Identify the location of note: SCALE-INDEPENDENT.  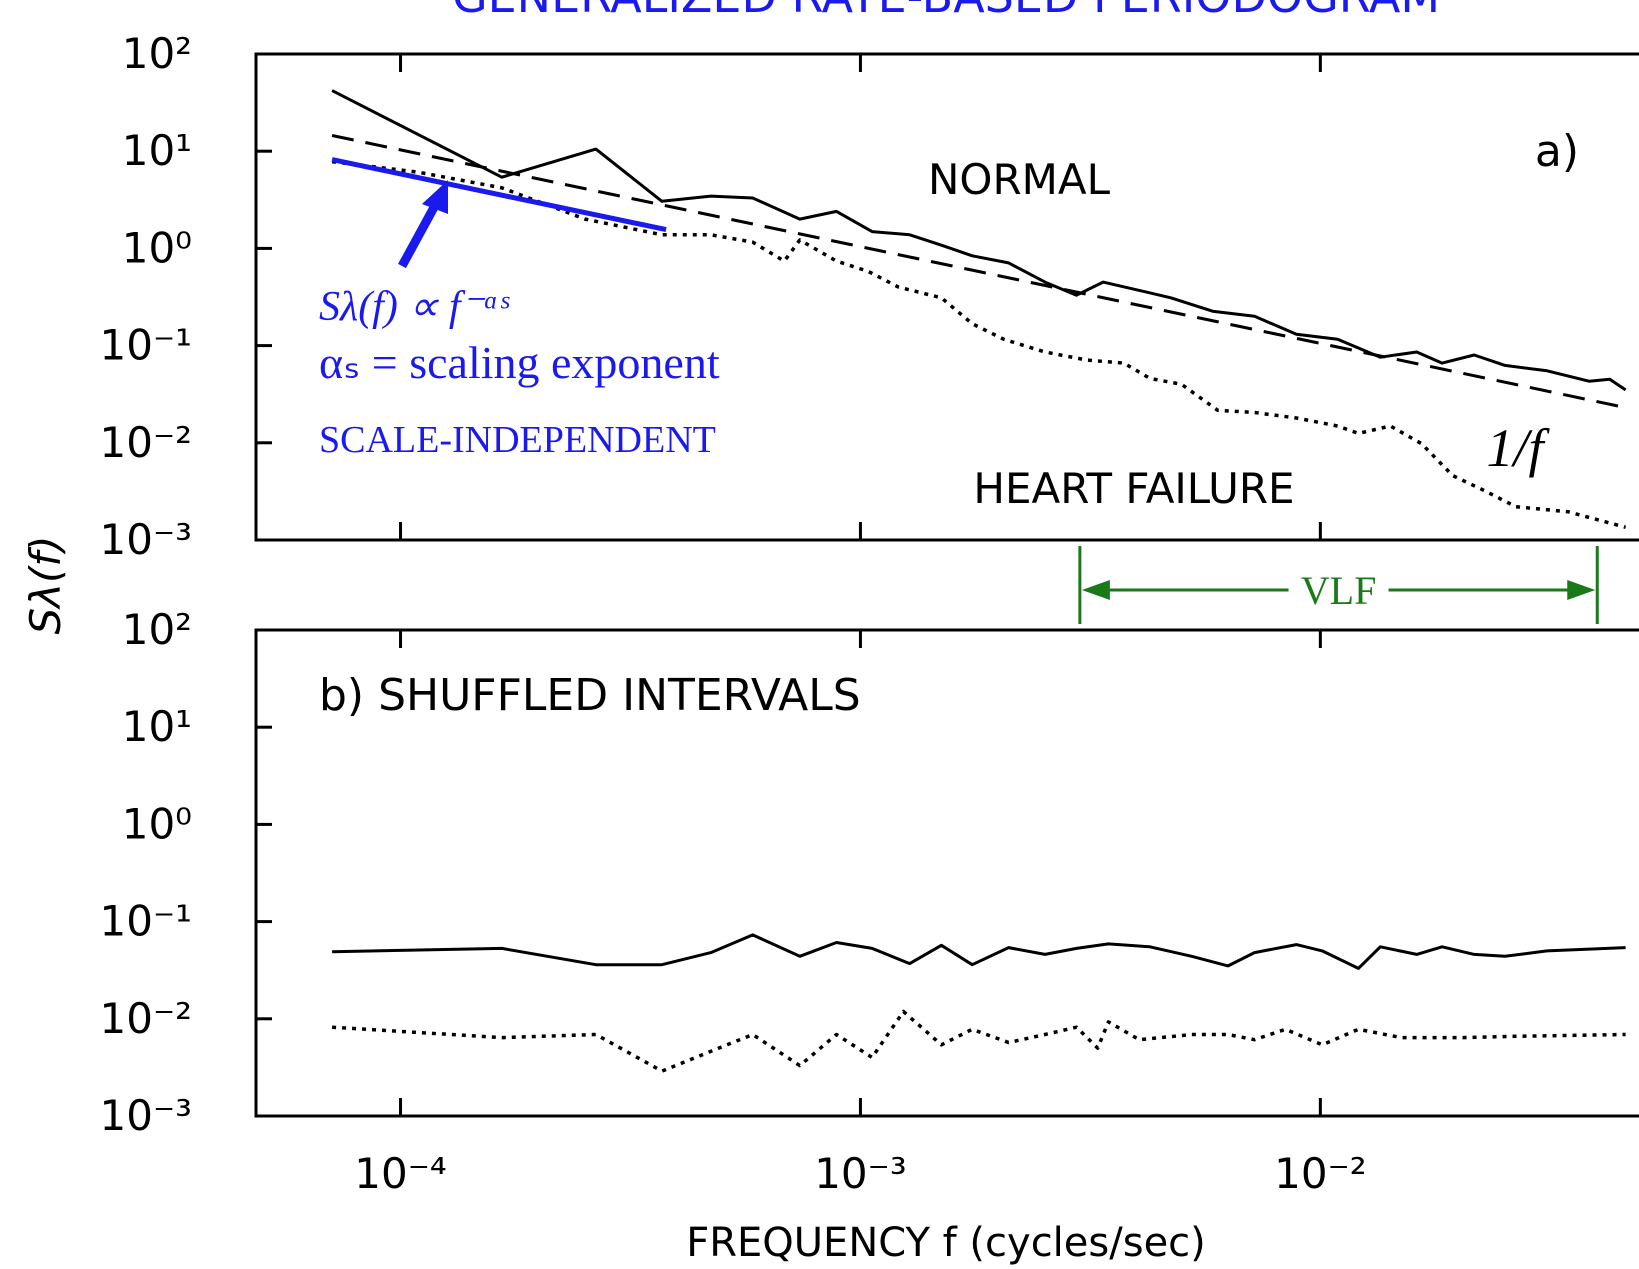
(517, 440).